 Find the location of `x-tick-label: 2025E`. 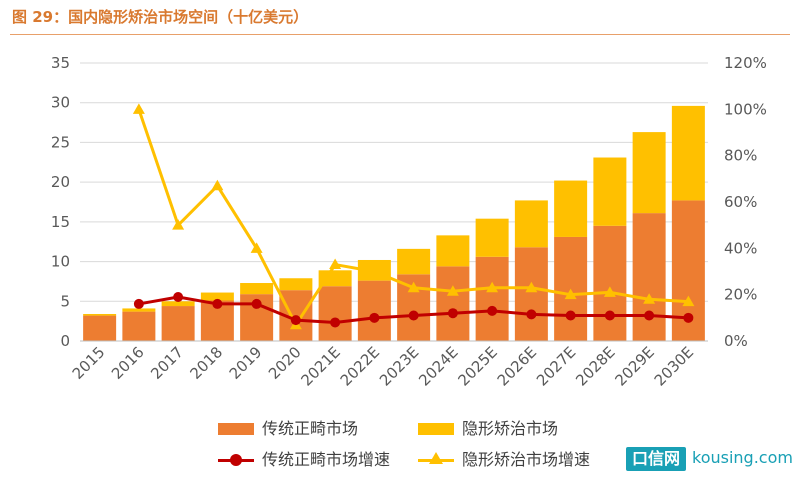

x-tick-label: 2025E is located at coordinates (478, 366).